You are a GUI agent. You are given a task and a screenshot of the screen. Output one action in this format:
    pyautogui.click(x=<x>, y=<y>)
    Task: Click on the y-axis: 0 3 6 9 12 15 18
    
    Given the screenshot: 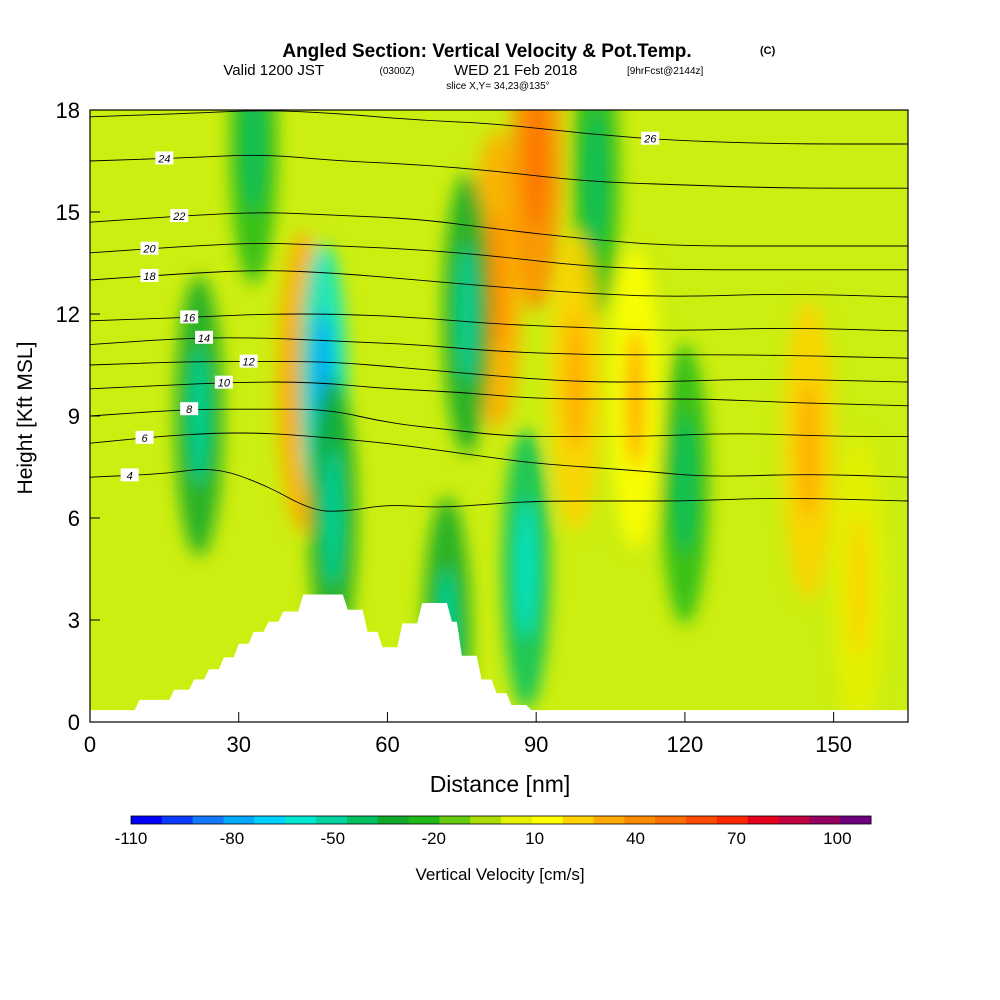 What is the action you would take?
    pyautogui.click(x=78, y=416)
    